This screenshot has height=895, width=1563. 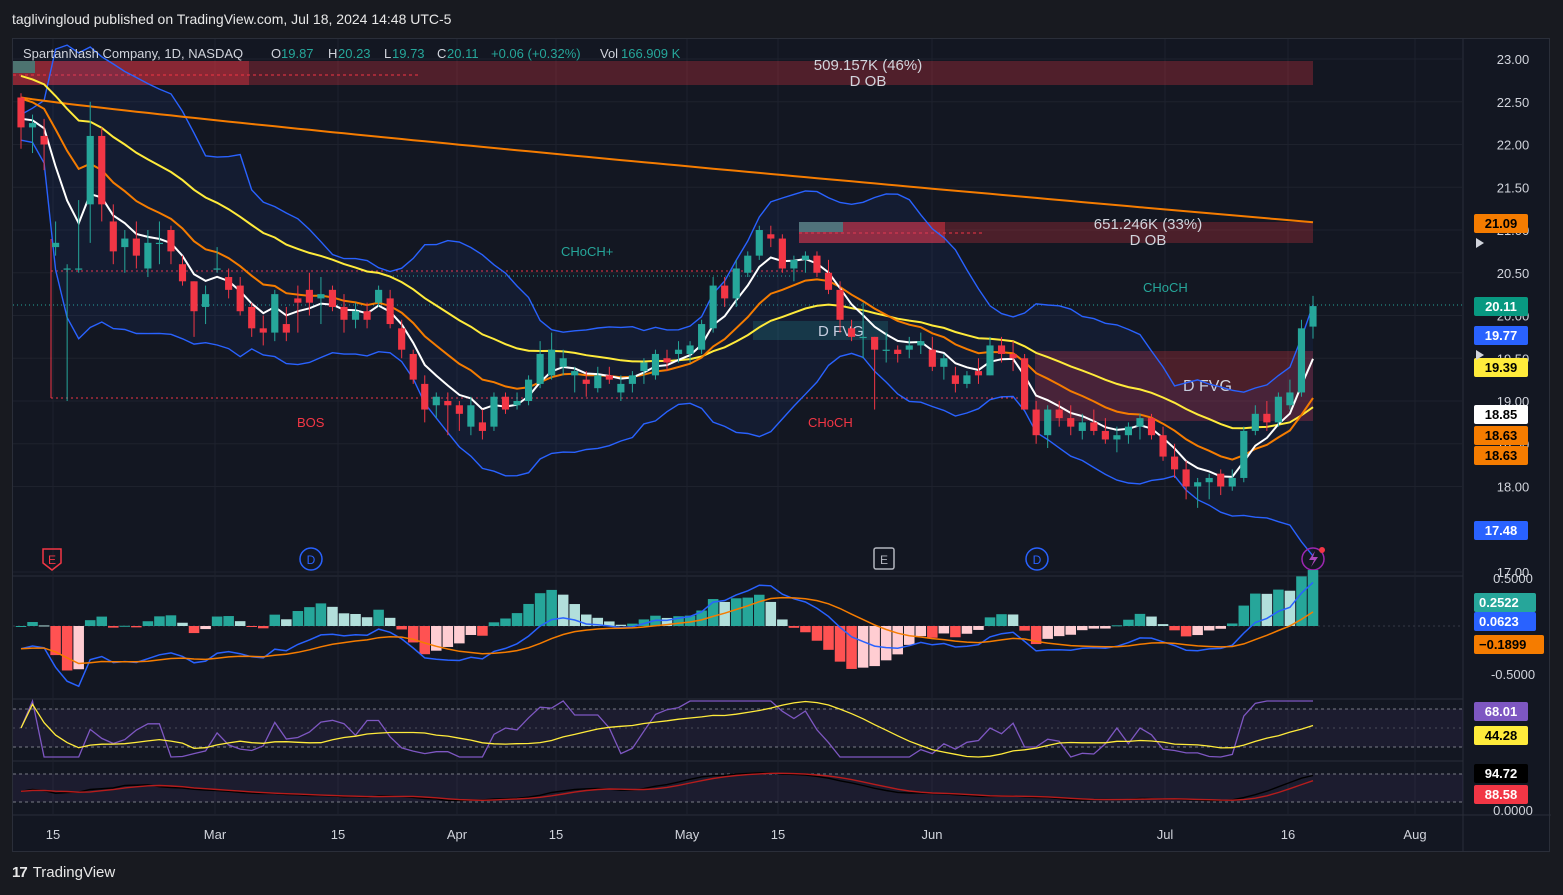 I want to click on earnings-icon: E, so click(x=884, y=560).